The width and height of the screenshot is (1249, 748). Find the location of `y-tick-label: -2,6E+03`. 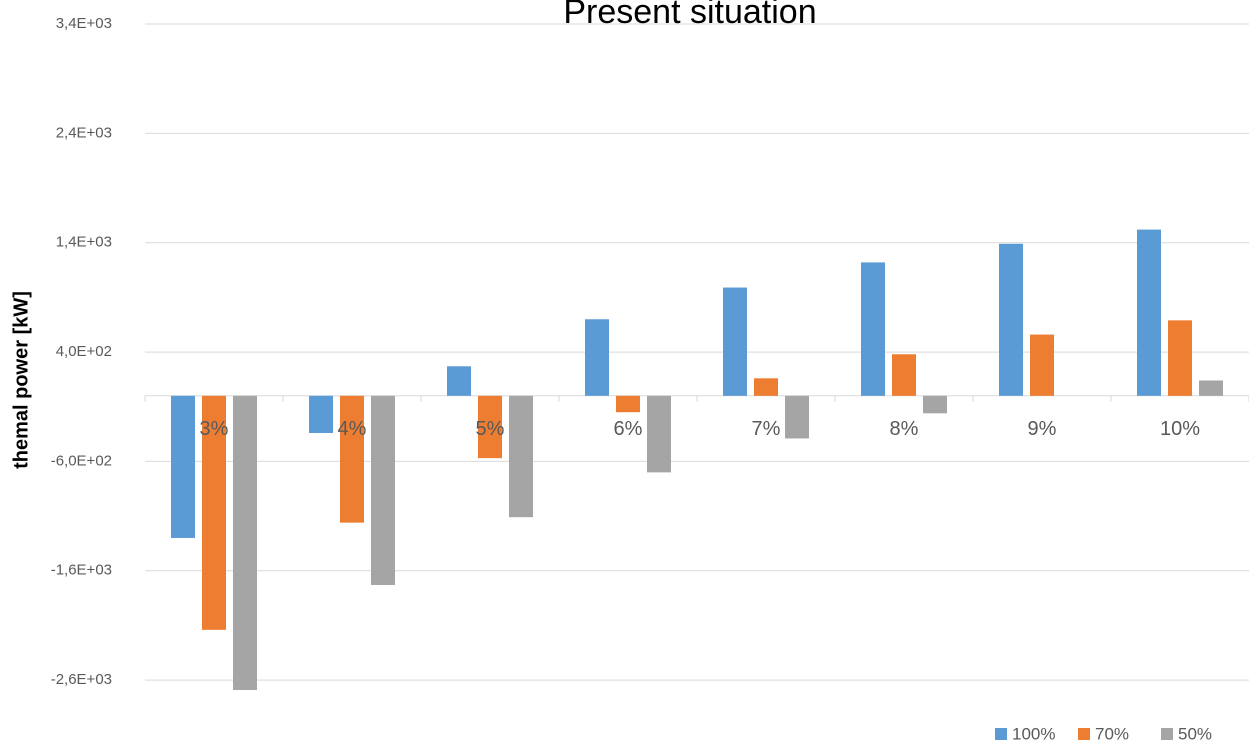

y-tick-label: -2,6E+03 is located at coordinates (81, 679).